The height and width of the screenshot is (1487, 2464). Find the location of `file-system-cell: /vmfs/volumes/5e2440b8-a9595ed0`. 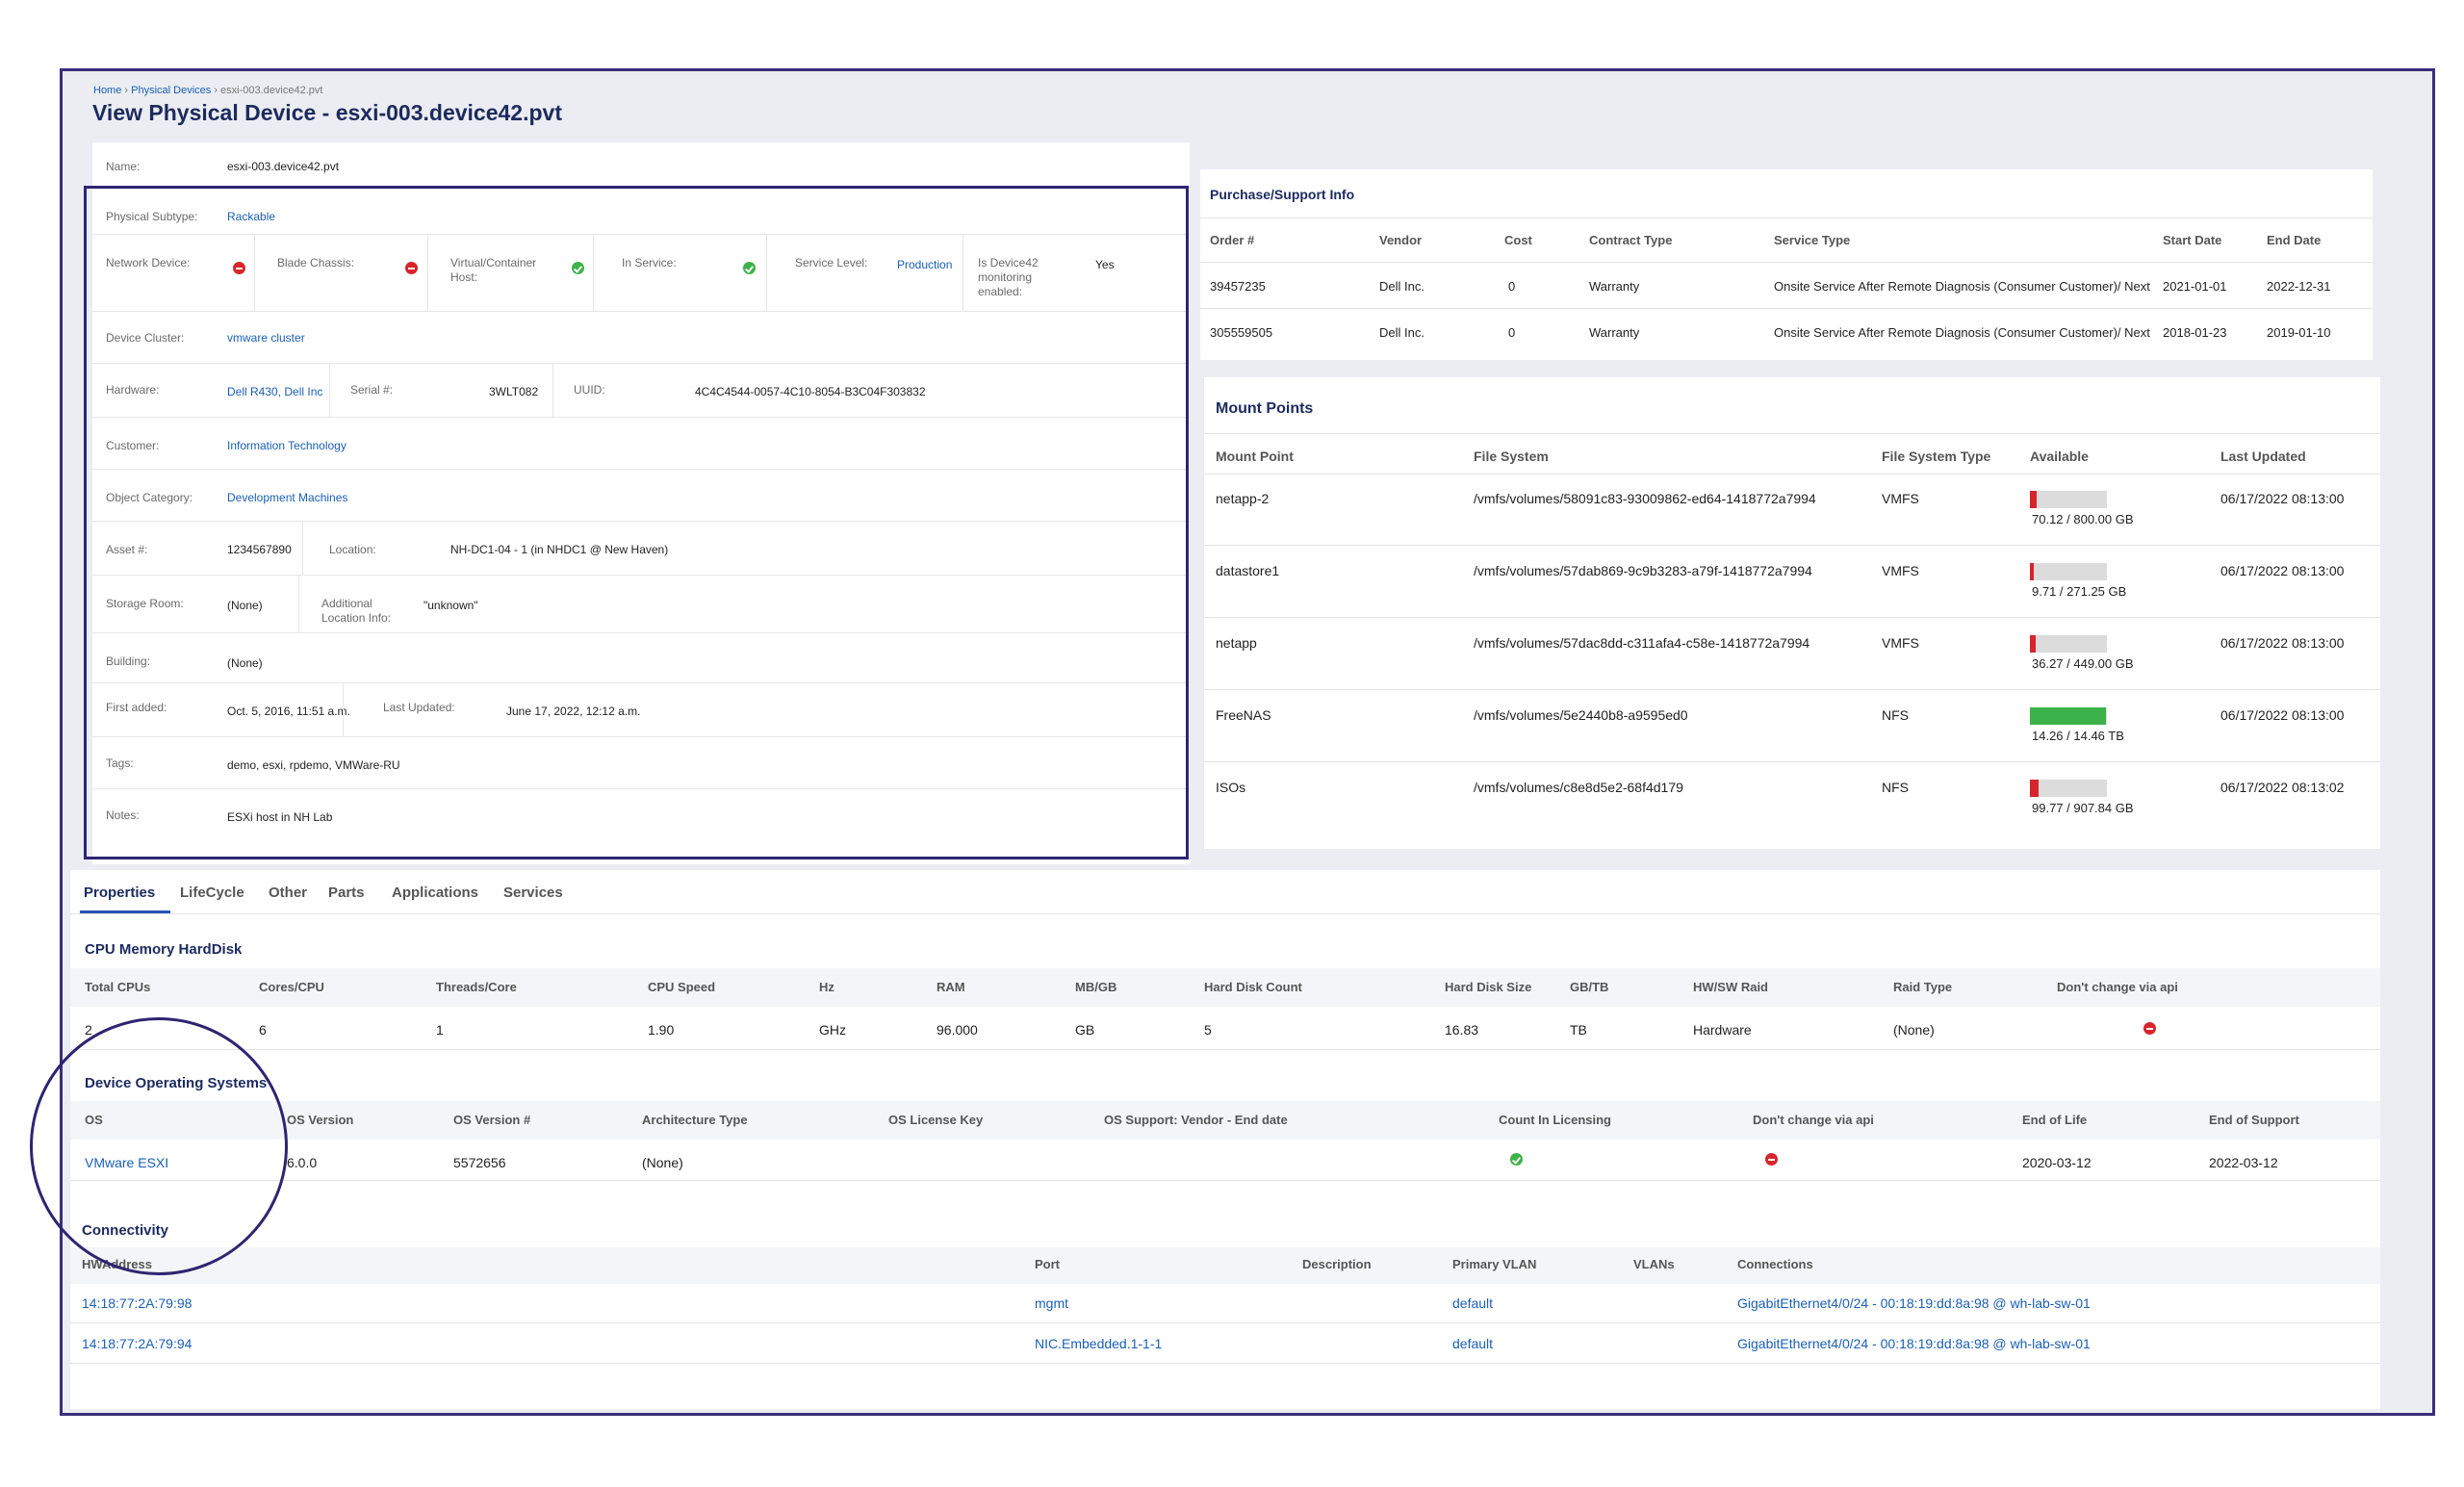

file-system-cell: /vmfs/volumes/5e2440b8-a9595ed0 is located at coordinates (1581, 715).